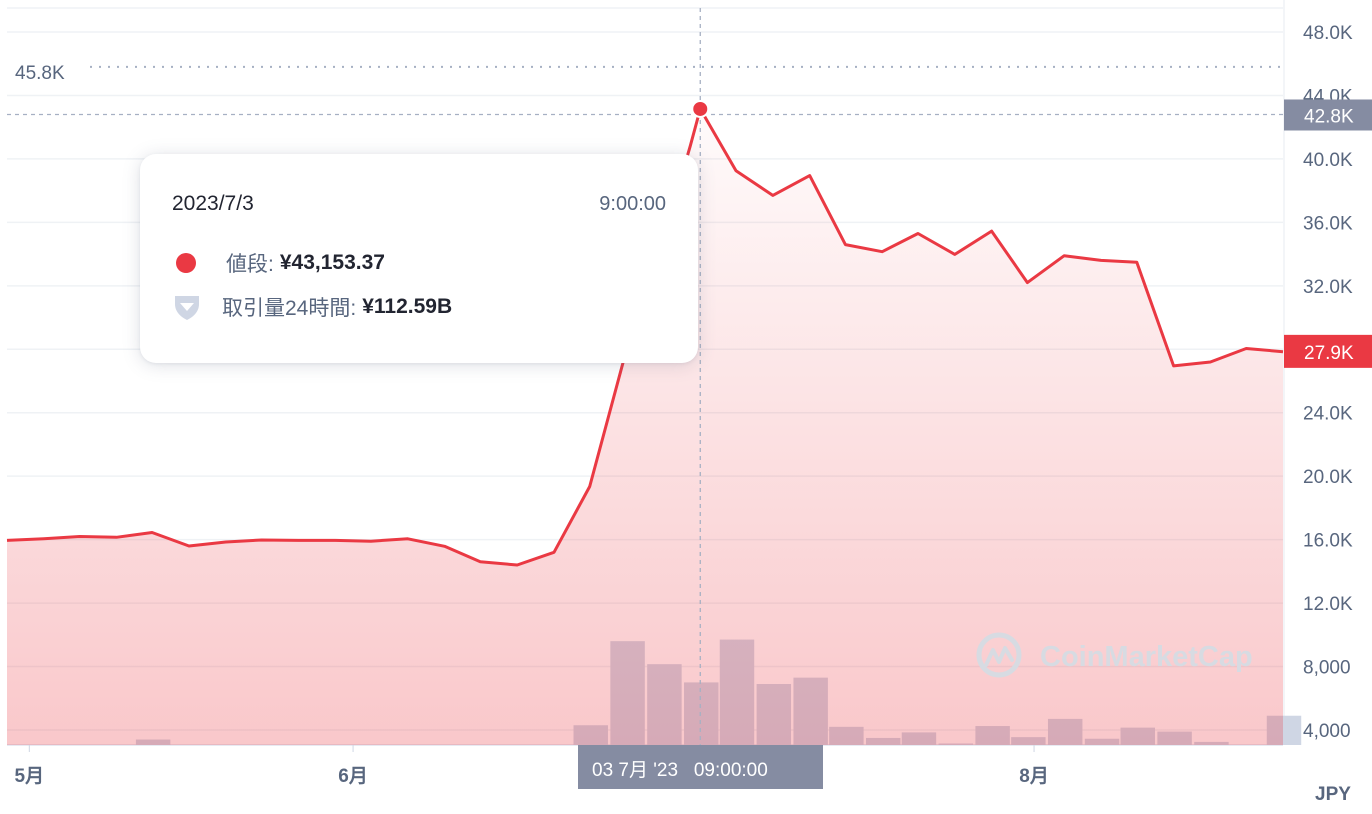  What do you see at coordinates (419, 204) in the screenshot?
I see `tooltip-header: 2023/7/3 9:00:00` at bounding box center [419, 204].